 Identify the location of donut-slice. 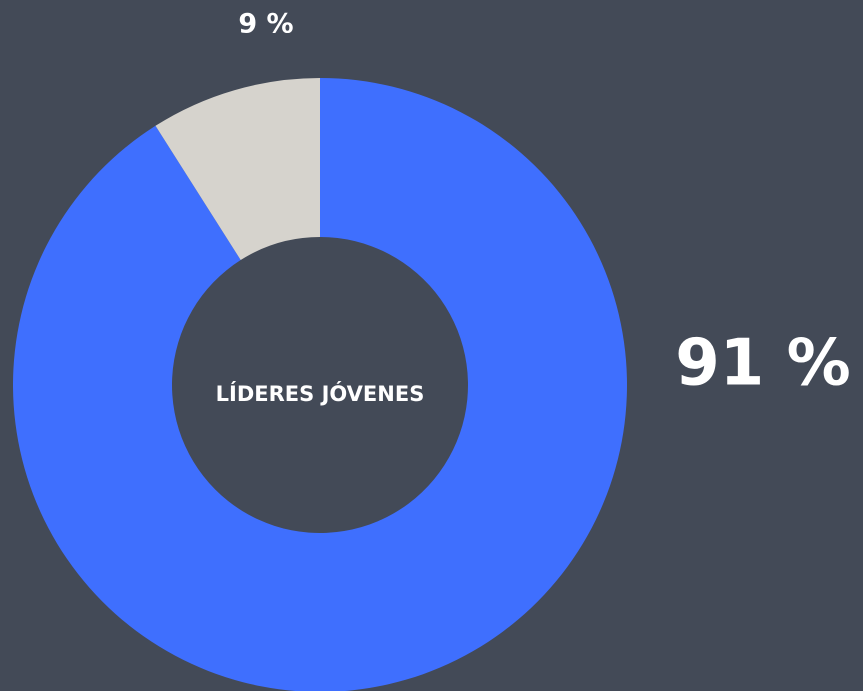
(237, 169).